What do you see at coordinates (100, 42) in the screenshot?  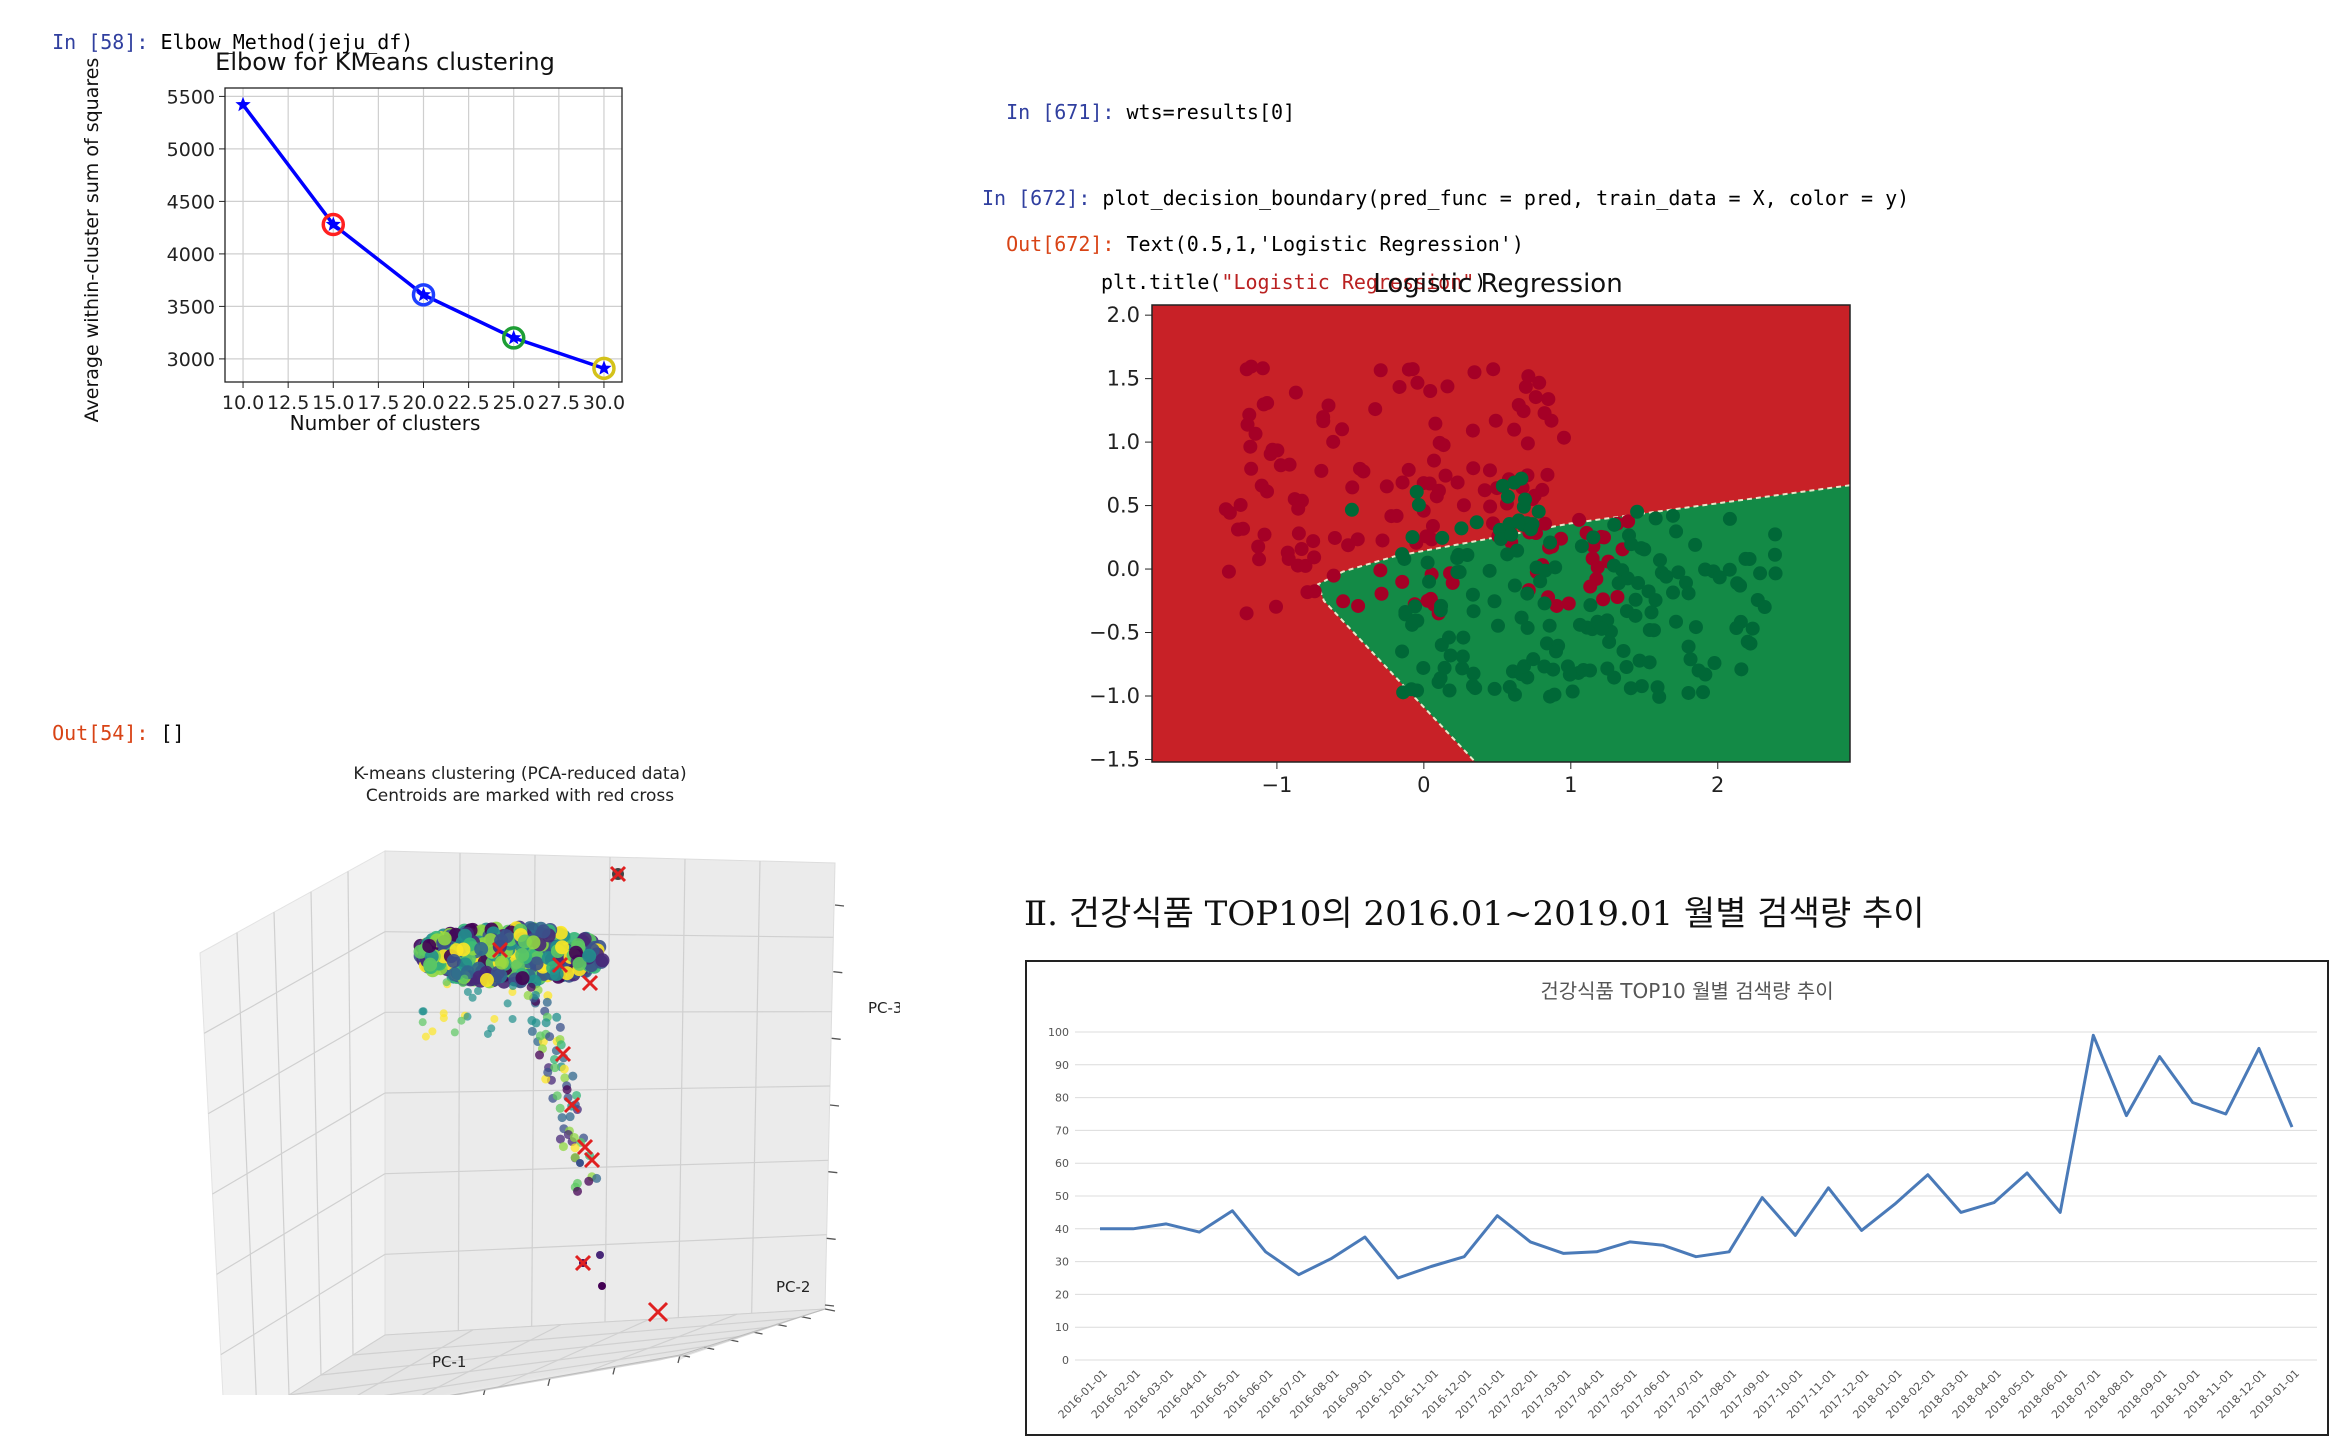 I see `input-prompt: In [58]:` at bounding box center [100, 42].